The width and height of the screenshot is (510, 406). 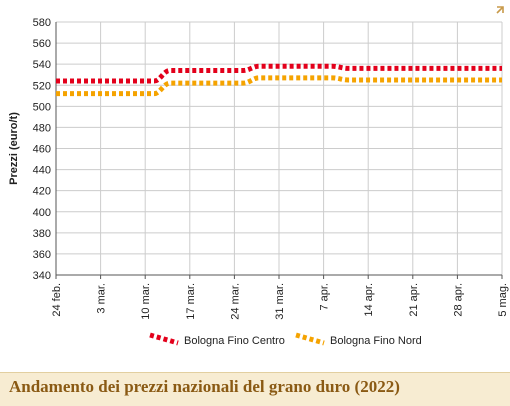 I want to click on y-tick-label: 480, so click(x=42, y=128).